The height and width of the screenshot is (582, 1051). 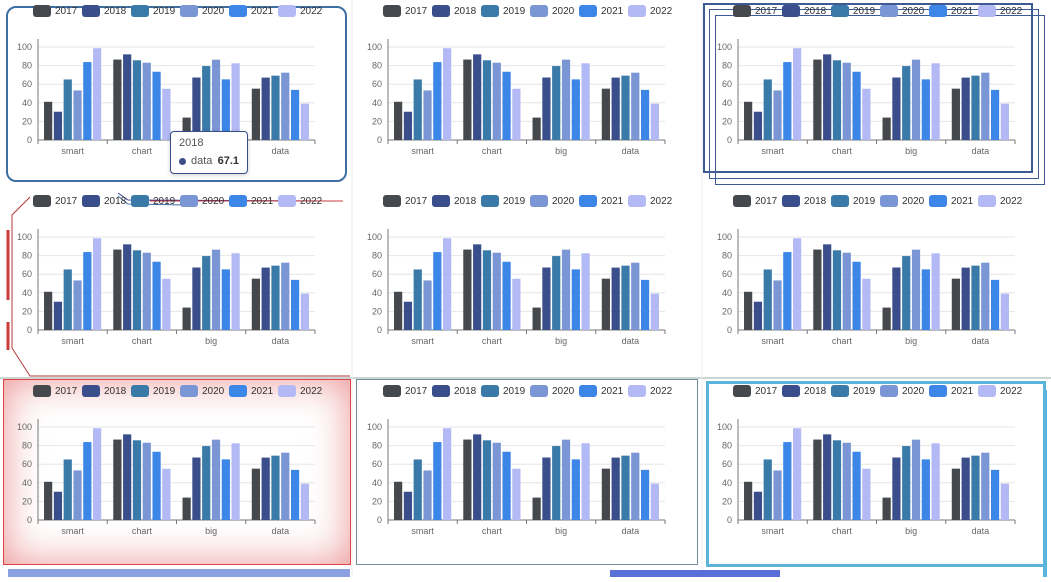 What do you see at coordinates (417, 489) in the screenshot?
I see `bar-2019-smart` at bounding box center [417, 489].